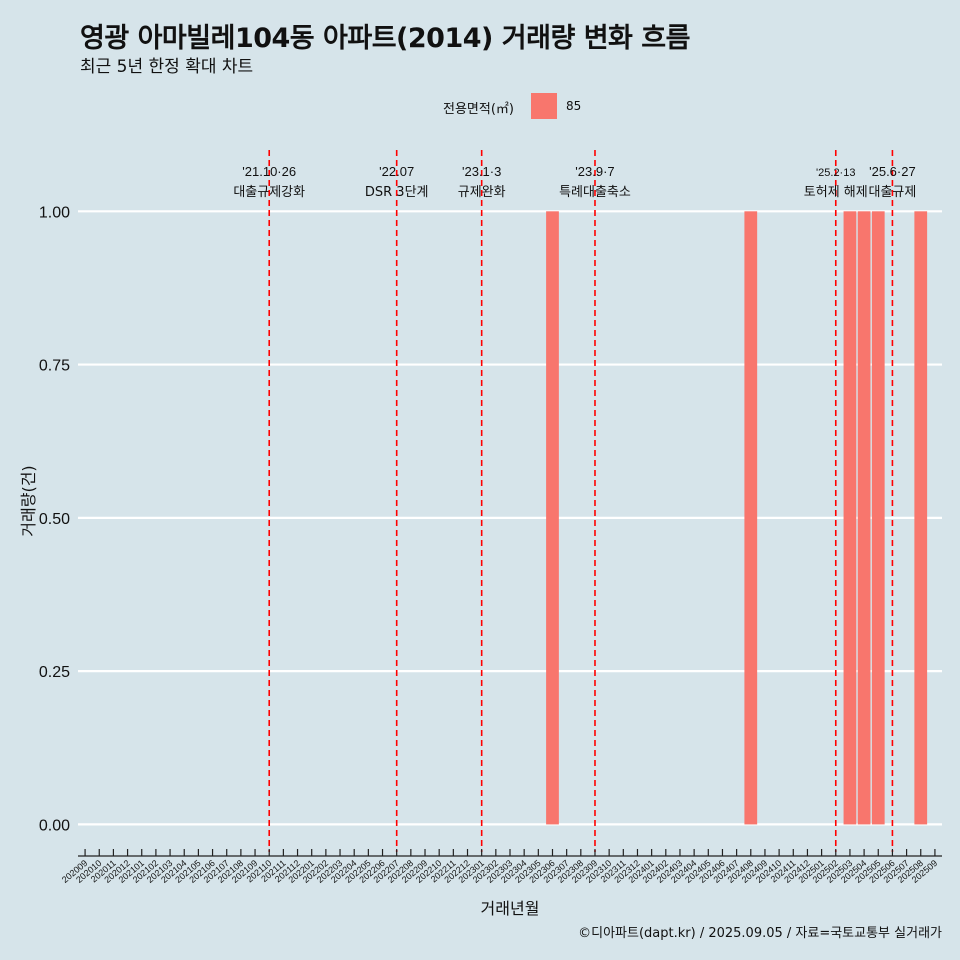 Image resolution: width=960 pixels, height=960 pixels. What do you see at coordinates (481, 171) in the screenshot?
I see `event-date-label: '23.1·3` at bounding box center [481, 171].